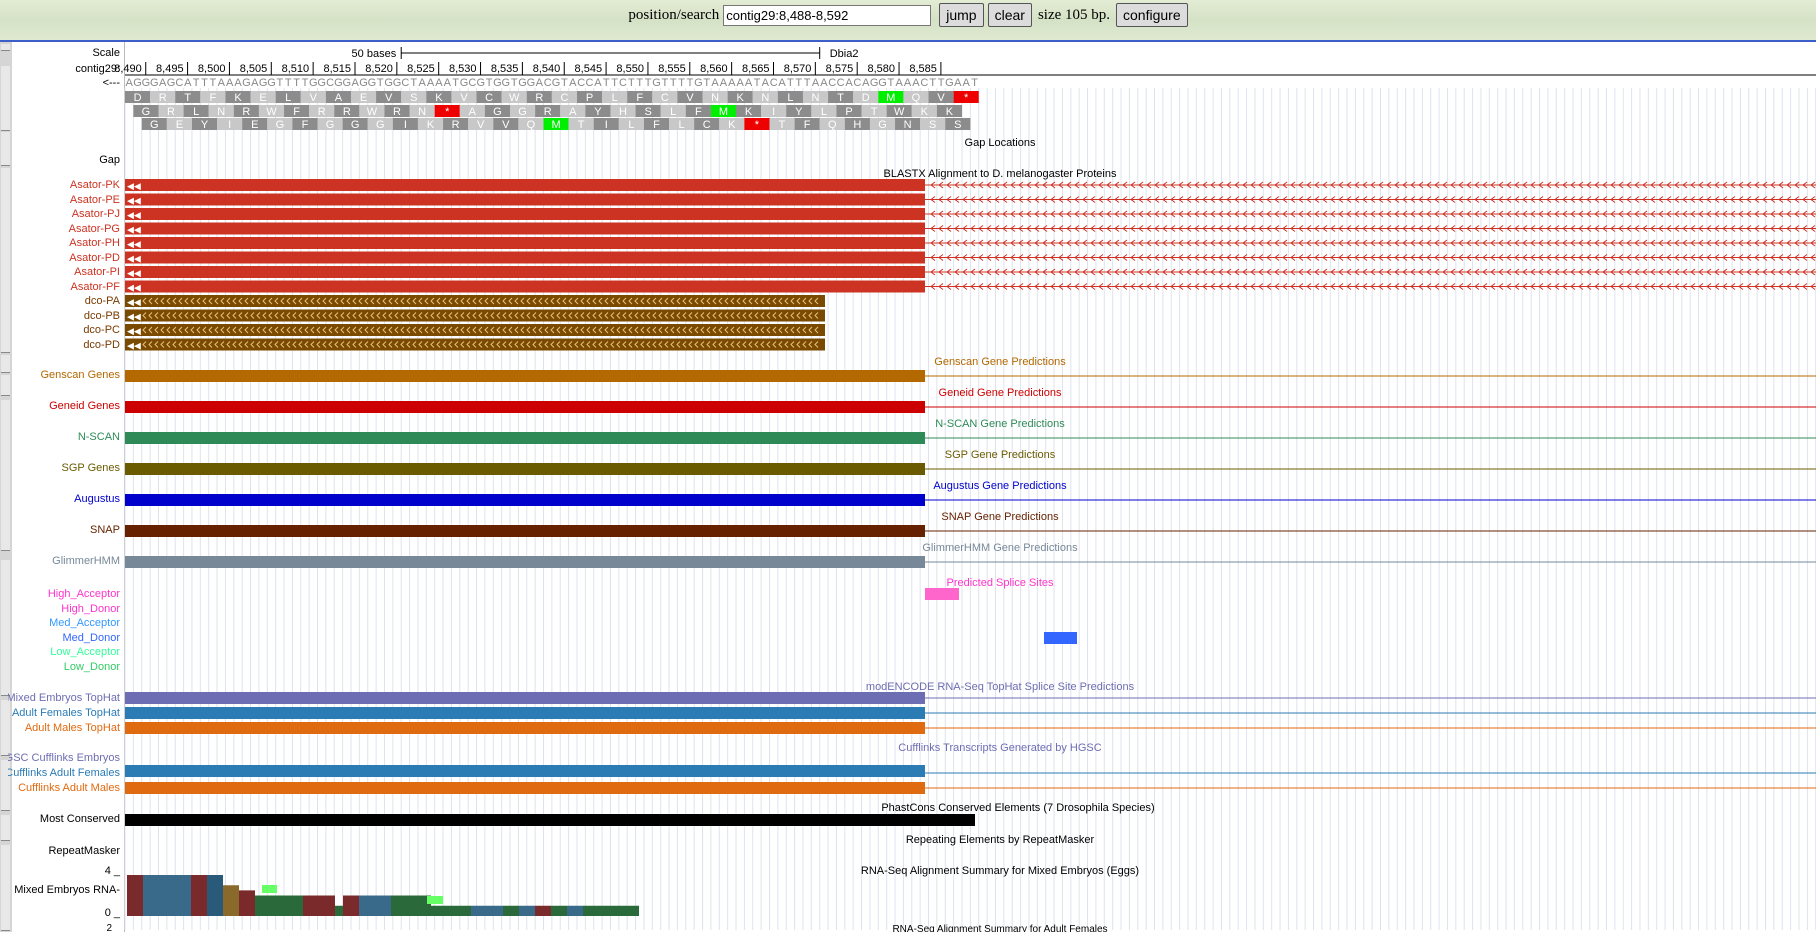 Image resolution: width=1816 pixels, height=934 pixels. Describe the element at coordinates (1009, 15) in the screenshot. I see `clear-button: clear` at that location.